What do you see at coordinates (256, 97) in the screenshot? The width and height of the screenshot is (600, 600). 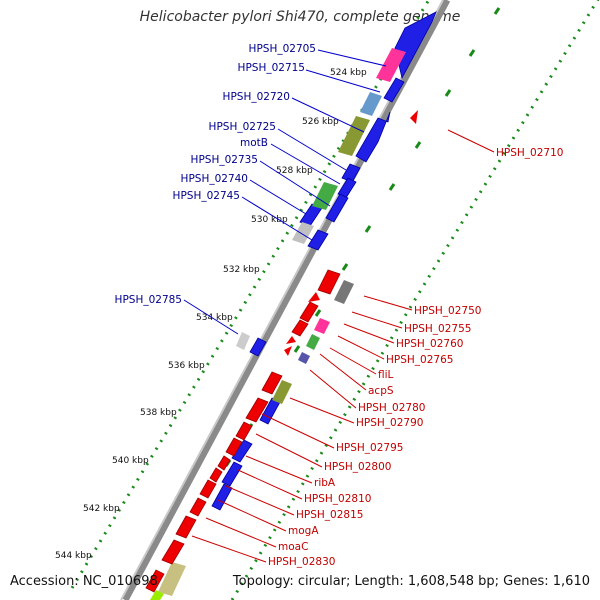 I see `gene-label: HPSH_02720` at bounding box center [256, 97].